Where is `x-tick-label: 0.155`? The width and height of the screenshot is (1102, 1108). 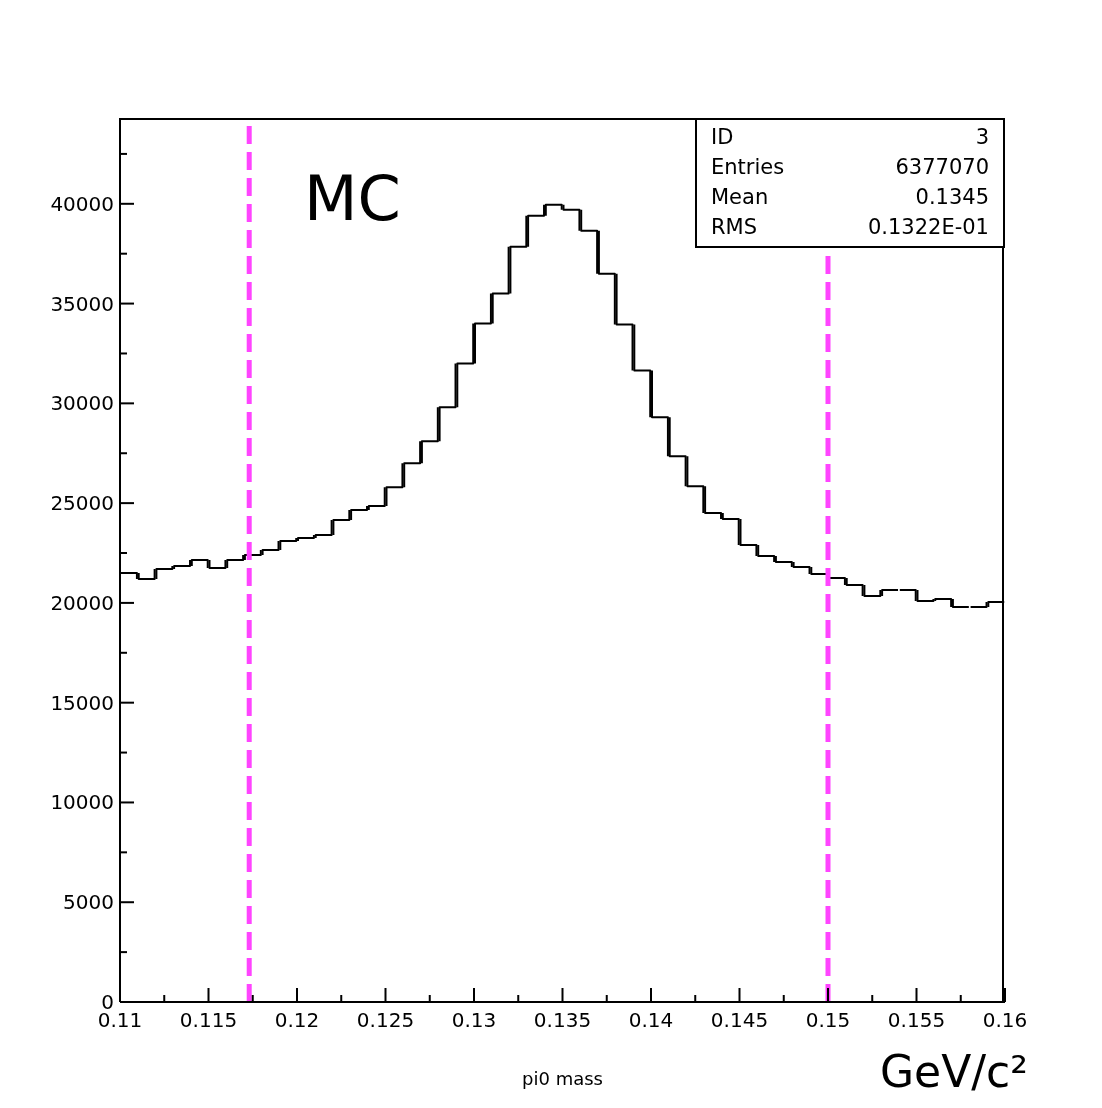 x-tick-label: 0.155 is located at coordinates (916, 1020).